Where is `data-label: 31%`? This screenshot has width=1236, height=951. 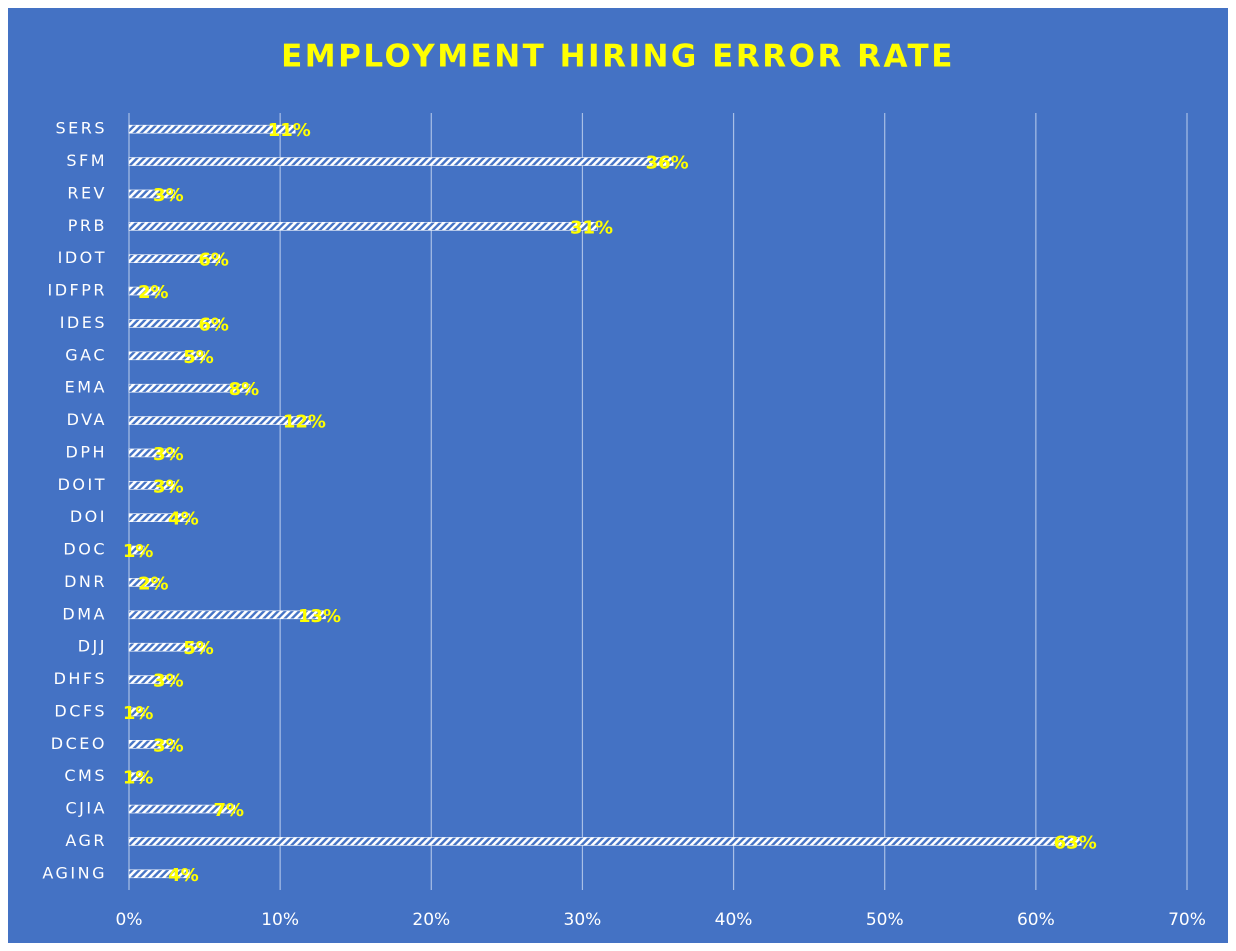
data-label: 31% is located at coordinates (591, 227).